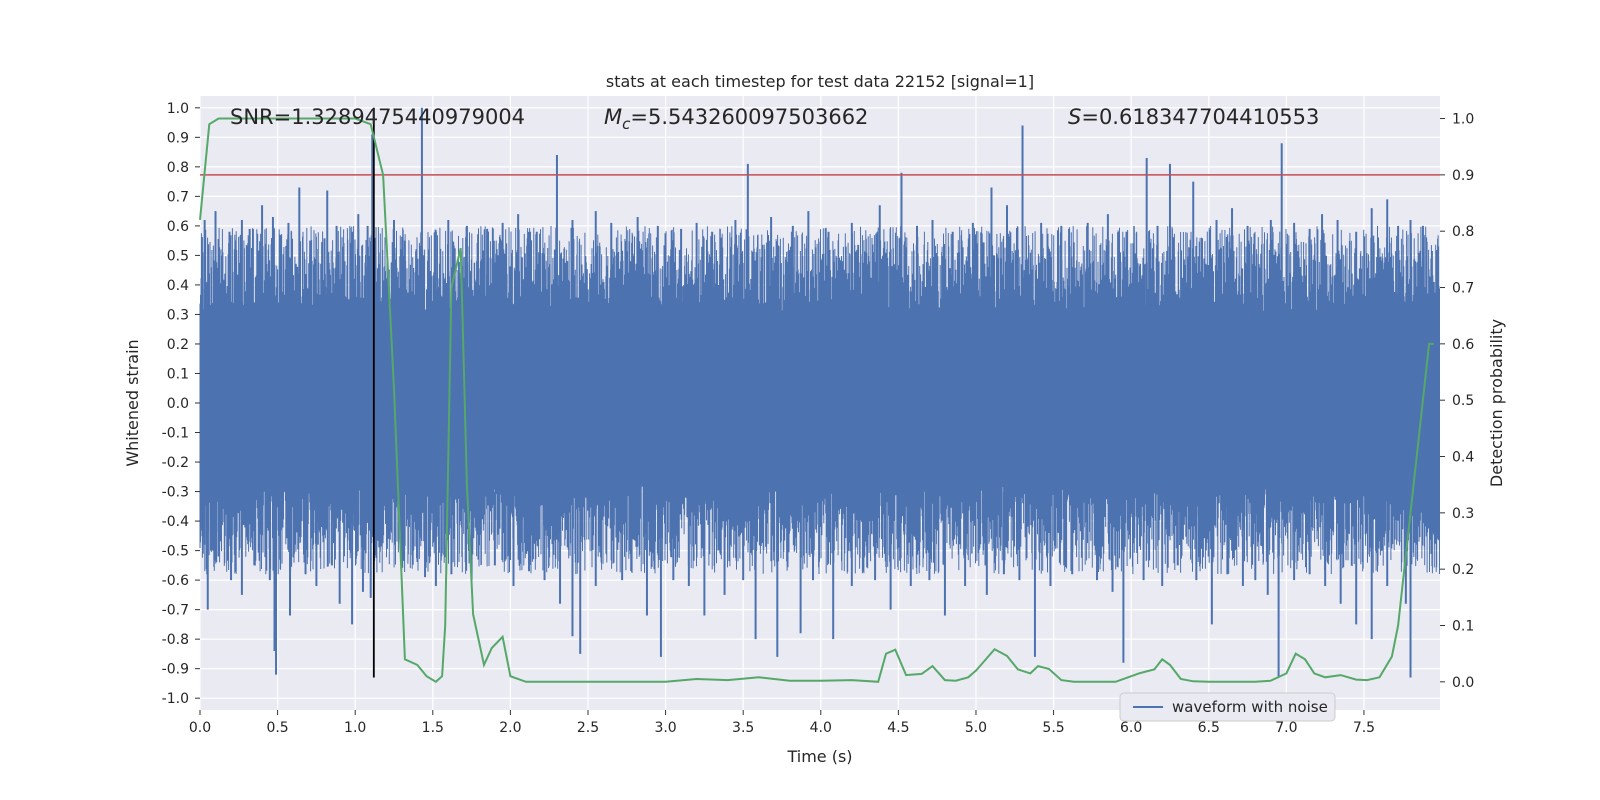  What do you see at coordinates (178, 109) in the screenshot?
I see `y-tick-label: 1.0` at bounding box center [178, 109].